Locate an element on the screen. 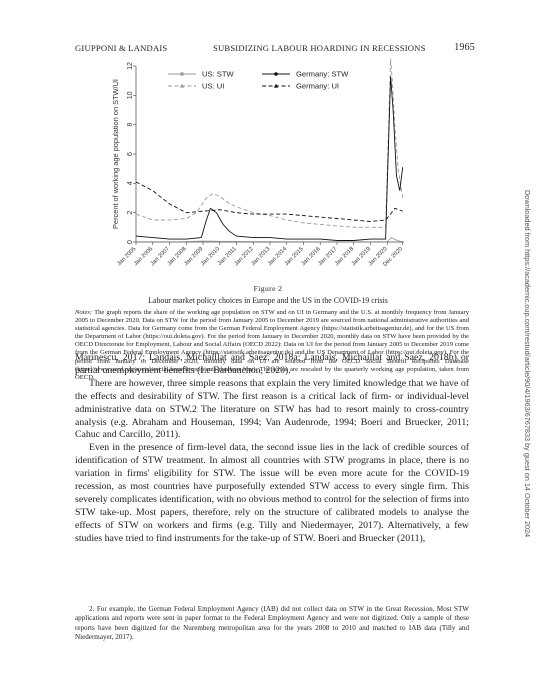 The image size is (536, 698). series-line-germany-ui is located at coordinates (269, 201).